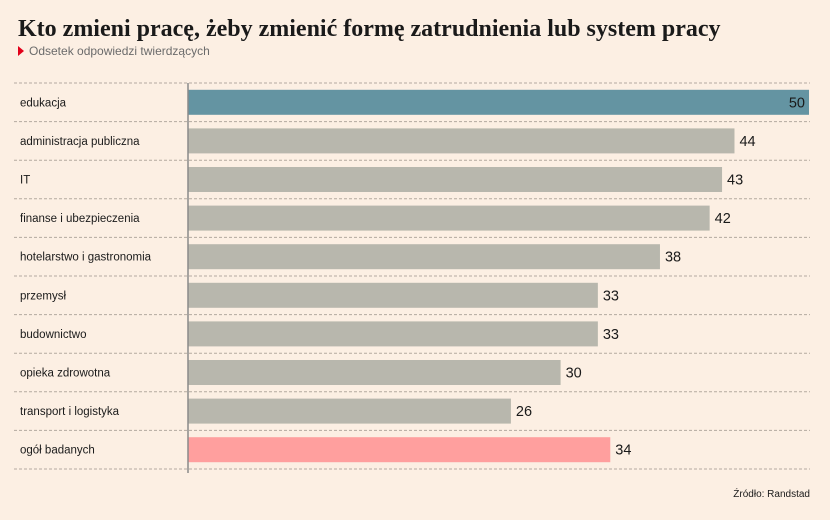 This screenshot has height=520, width=830. Describe the element at coordinates (57, 451) in the screenshot. I see `category-label: ogół badanych` at that location.